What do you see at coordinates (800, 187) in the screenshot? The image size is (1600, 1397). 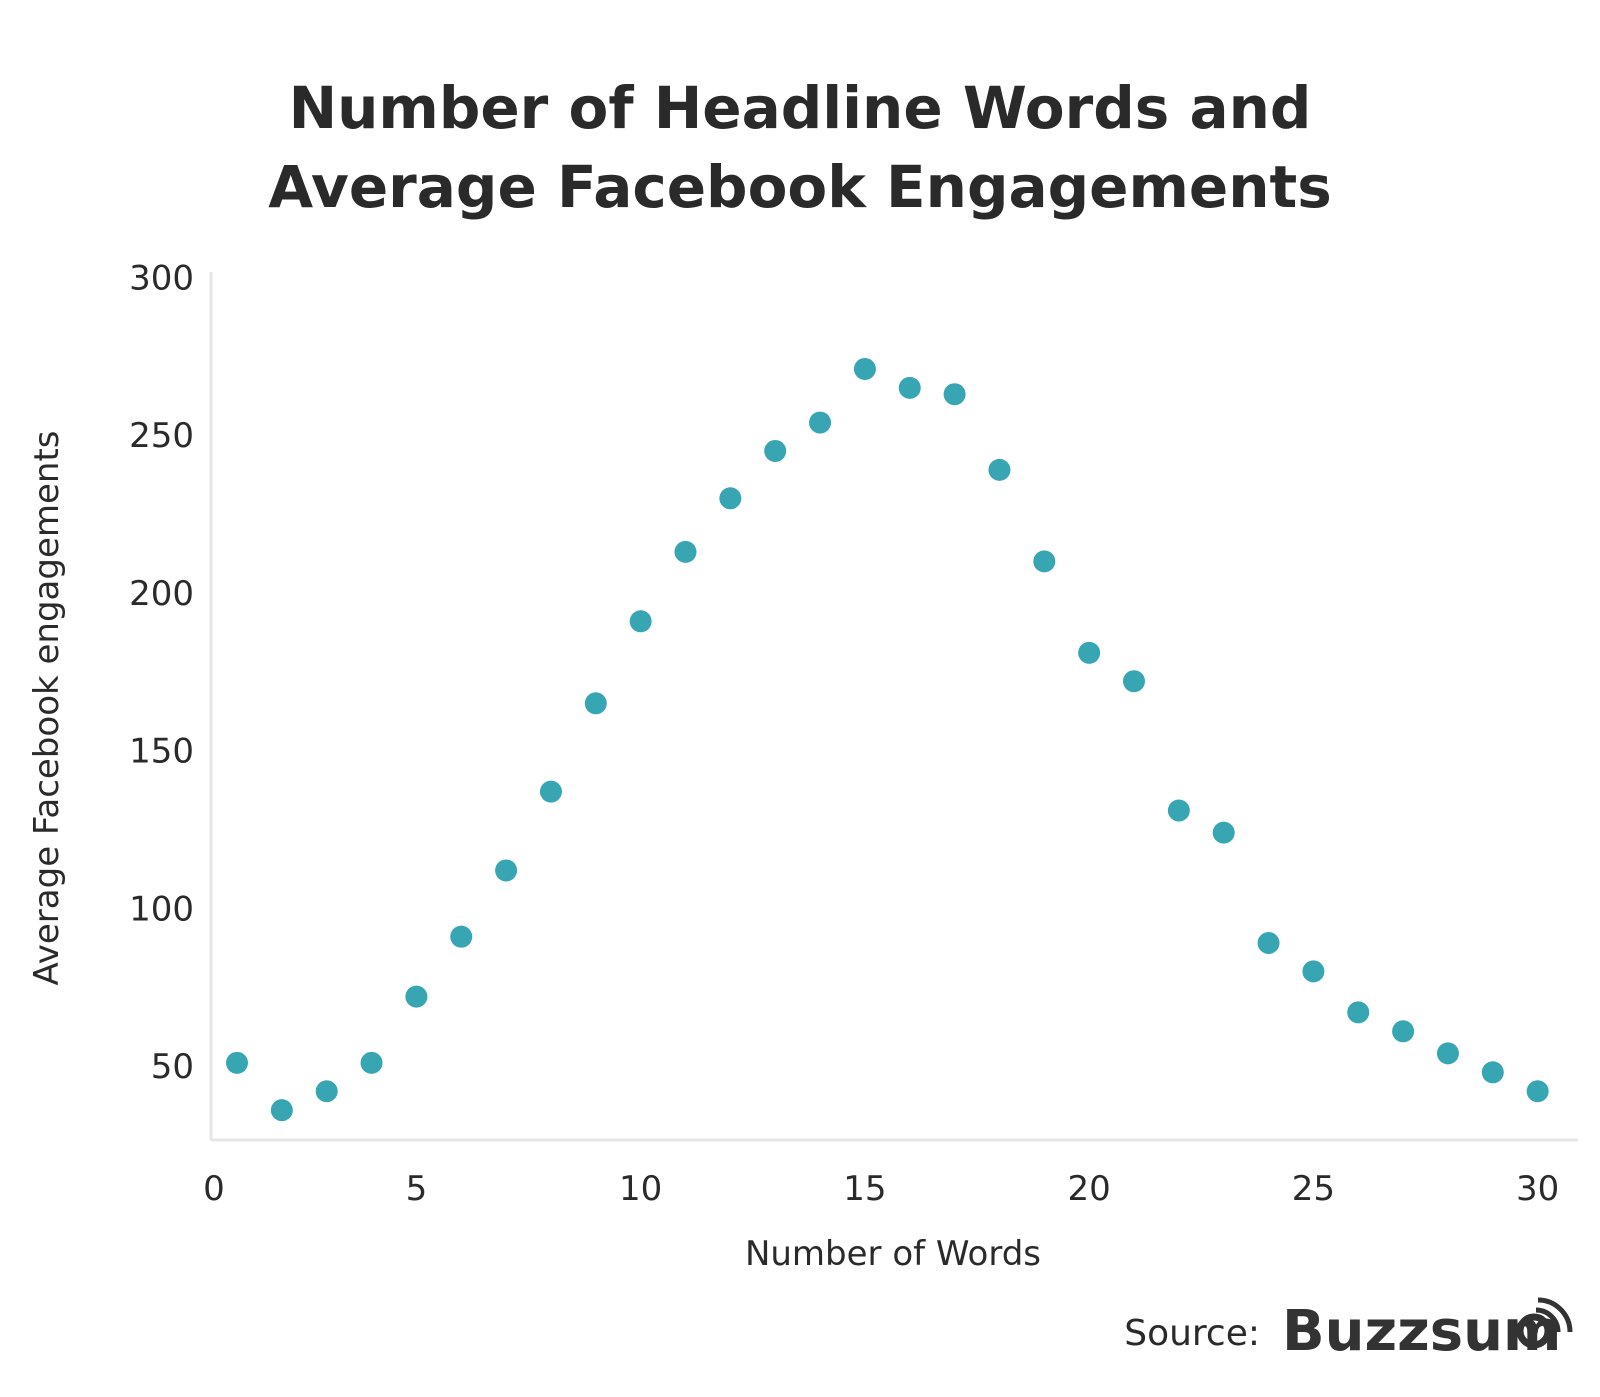 I see `chart-title-line-2: Average Facebook Engagements` at bounding box center [800, 187].